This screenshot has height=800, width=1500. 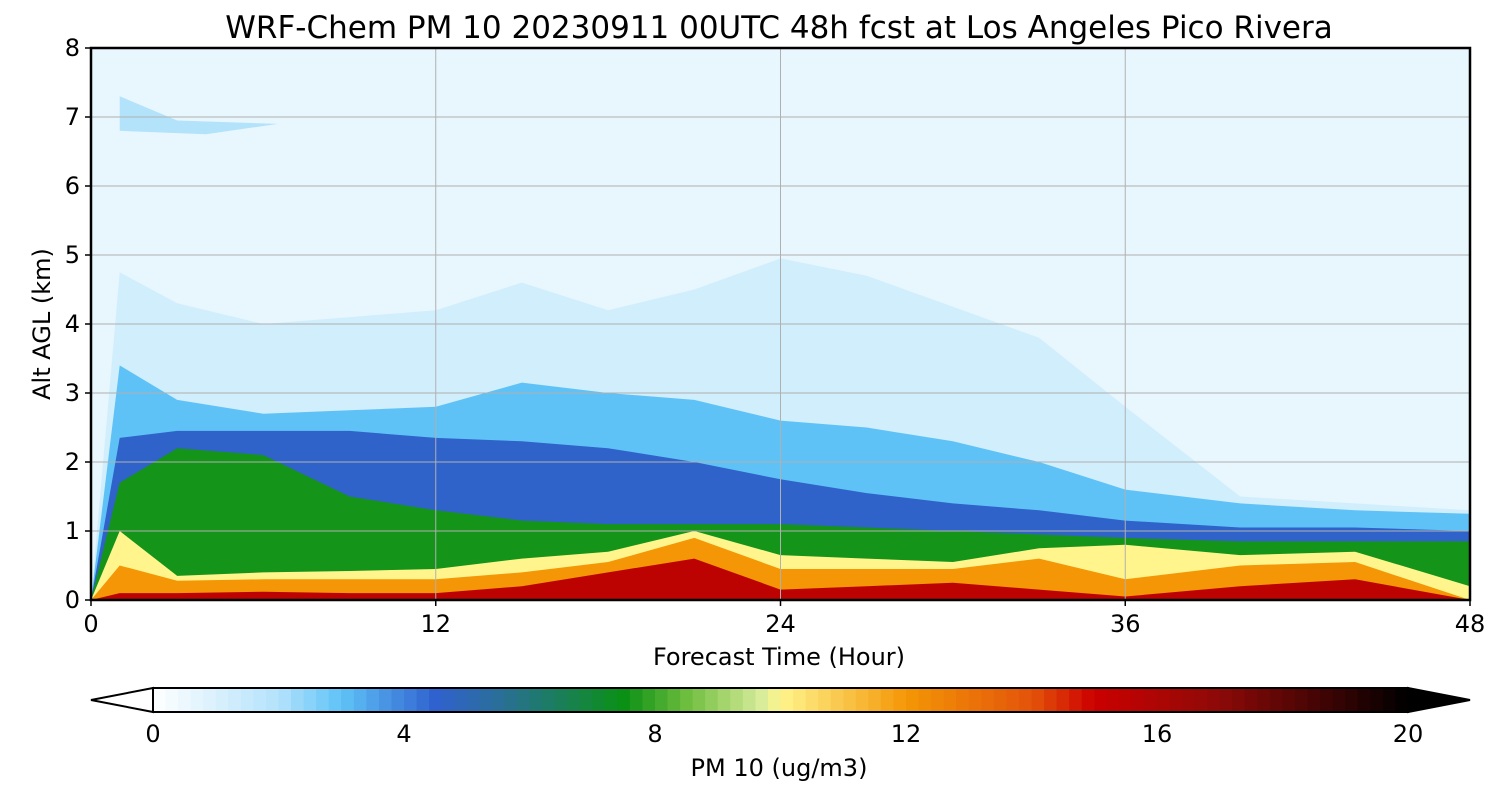 I want to click on x-tick-label: 12, so click(x=435, y=624).